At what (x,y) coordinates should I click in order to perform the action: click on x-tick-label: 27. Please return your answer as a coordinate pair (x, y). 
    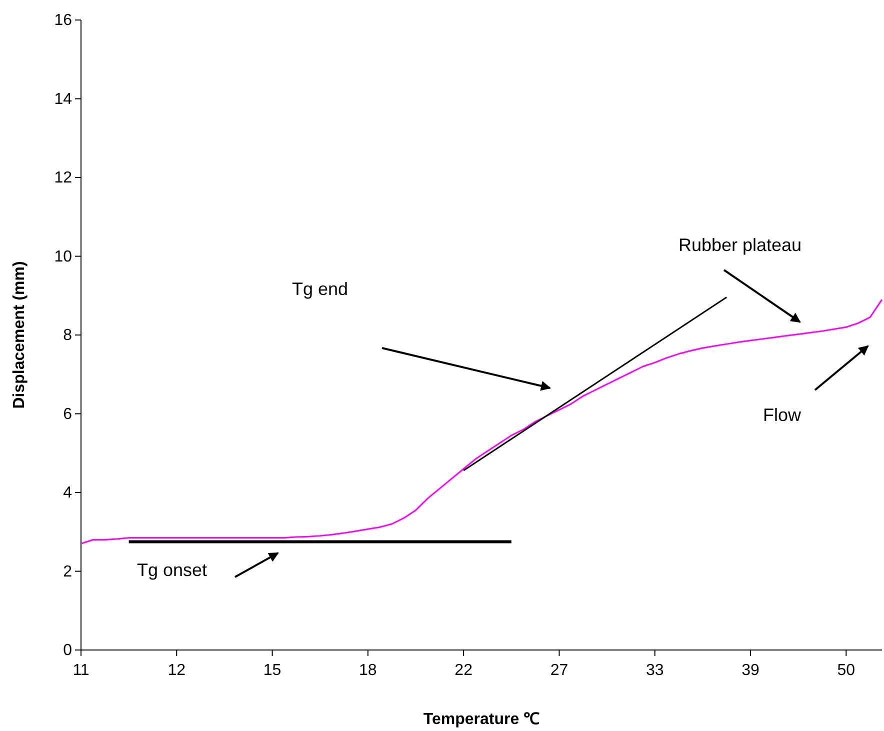
    Looking at the image, I should click on (559, 670).